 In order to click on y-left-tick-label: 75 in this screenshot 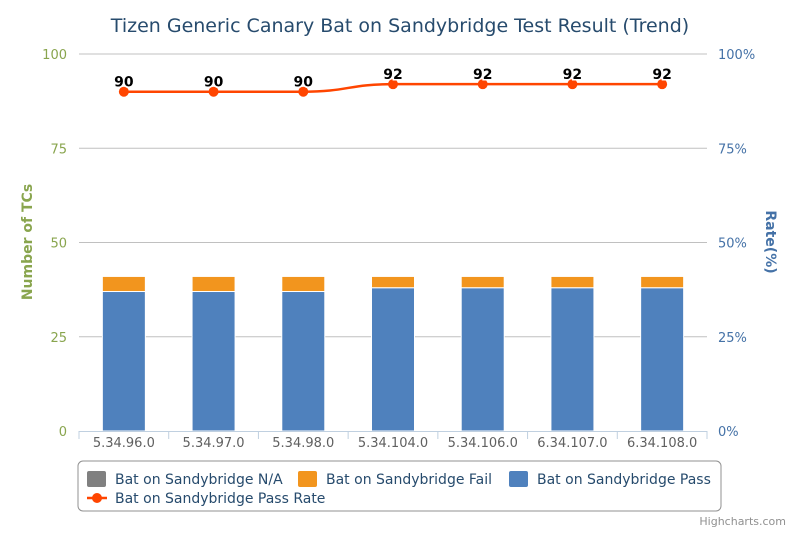, I will do `click(58, 149)`.